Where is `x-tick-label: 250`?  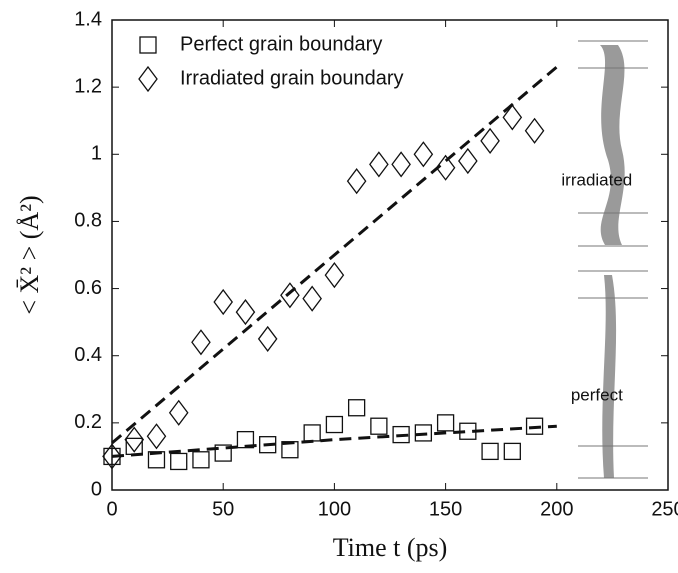
x-tick-label: 250 is located at coordinates (664, 509).